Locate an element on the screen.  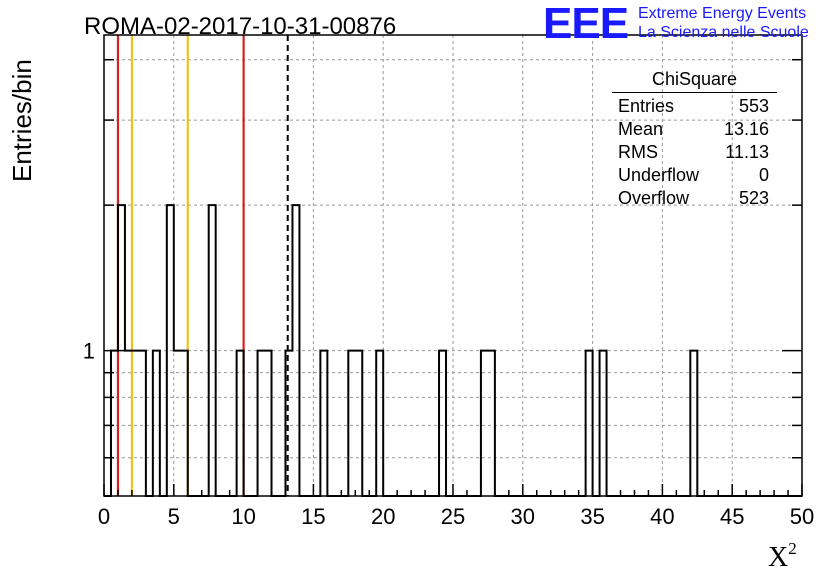
stats-label: Overflow is located at coordinates (654, 198).